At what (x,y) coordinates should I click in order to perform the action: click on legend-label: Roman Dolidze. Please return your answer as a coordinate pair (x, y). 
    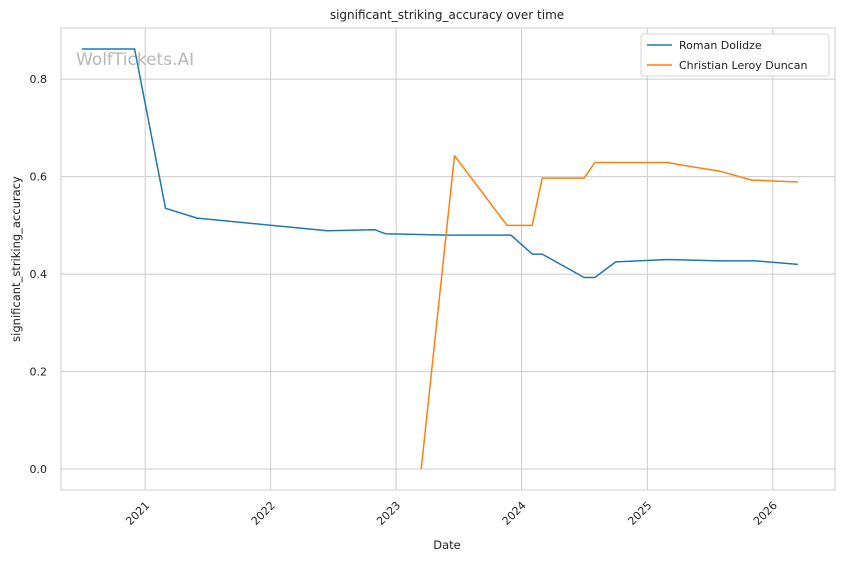
    Looking at the image, I should click on (720, 45).